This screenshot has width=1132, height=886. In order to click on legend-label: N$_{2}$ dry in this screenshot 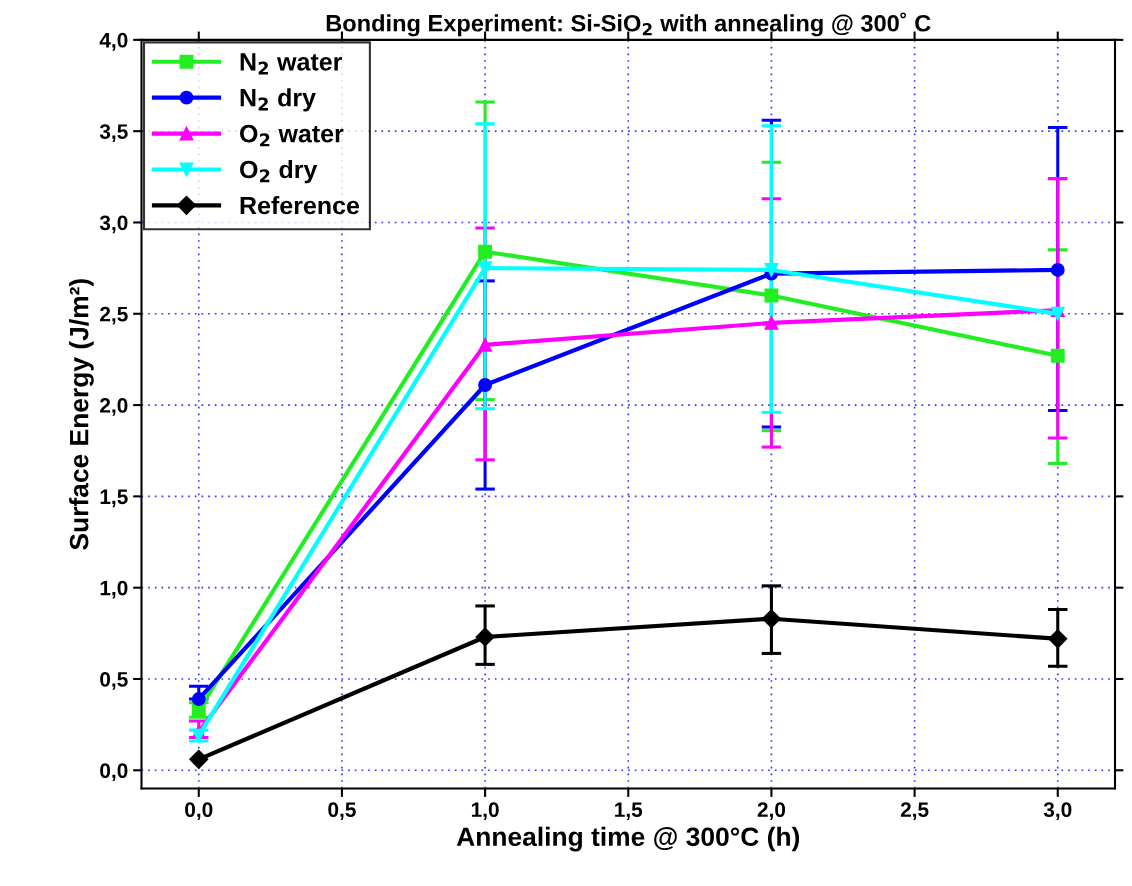, I will do `click(278, 100)`.